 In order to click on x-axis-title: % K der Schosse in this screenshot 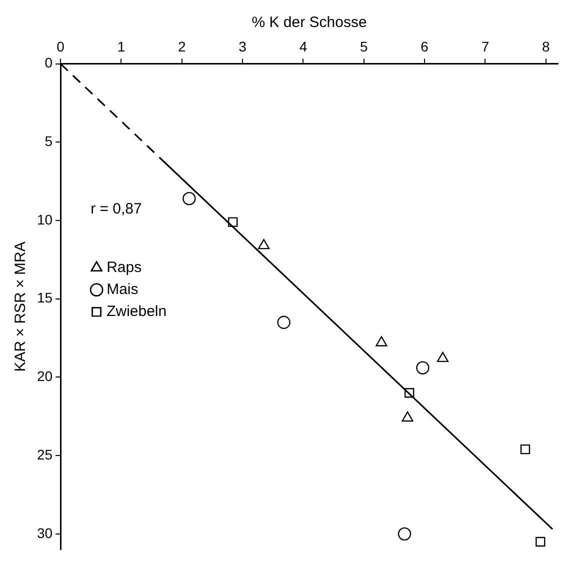, I will do `click(309, 23)`.